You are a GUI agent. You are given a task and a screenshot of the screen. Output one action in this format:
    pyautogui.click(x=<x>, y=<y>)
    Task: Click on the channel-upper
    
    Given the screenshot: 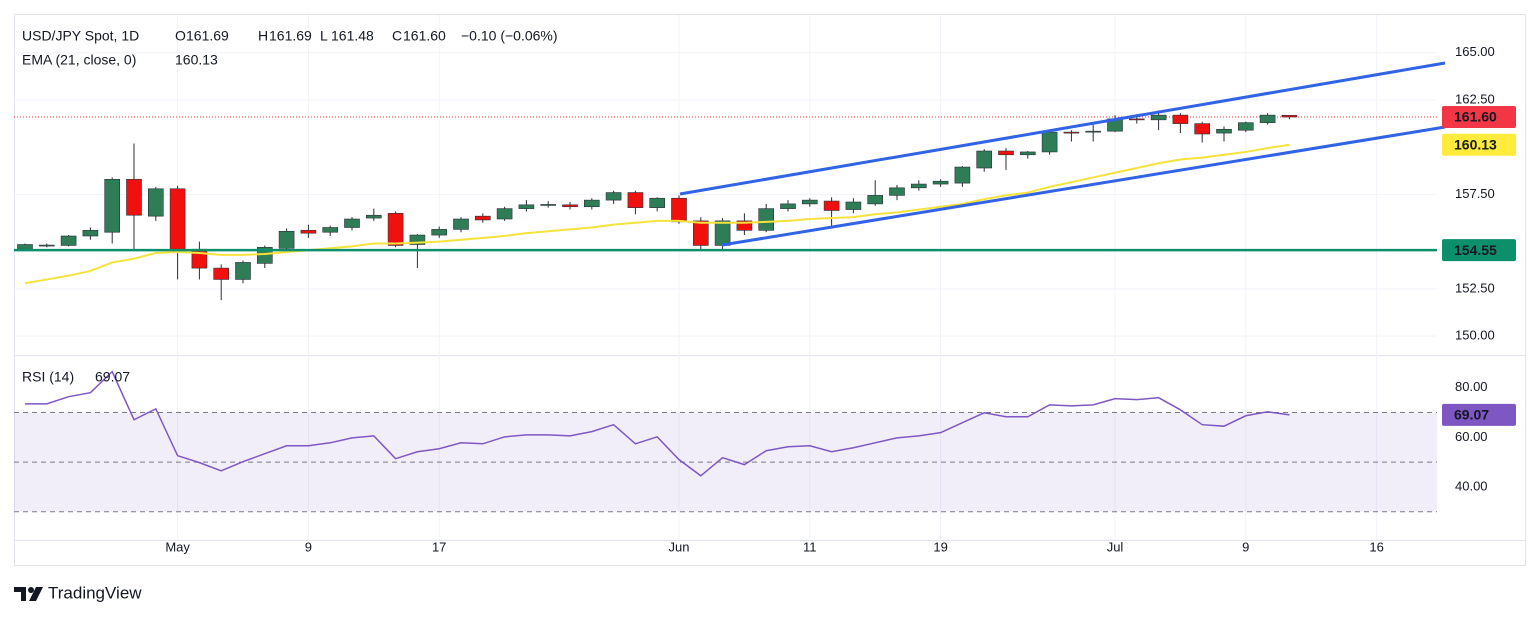 What is the action you would take?
    pyautogui.click(x=1062, y=128)
    